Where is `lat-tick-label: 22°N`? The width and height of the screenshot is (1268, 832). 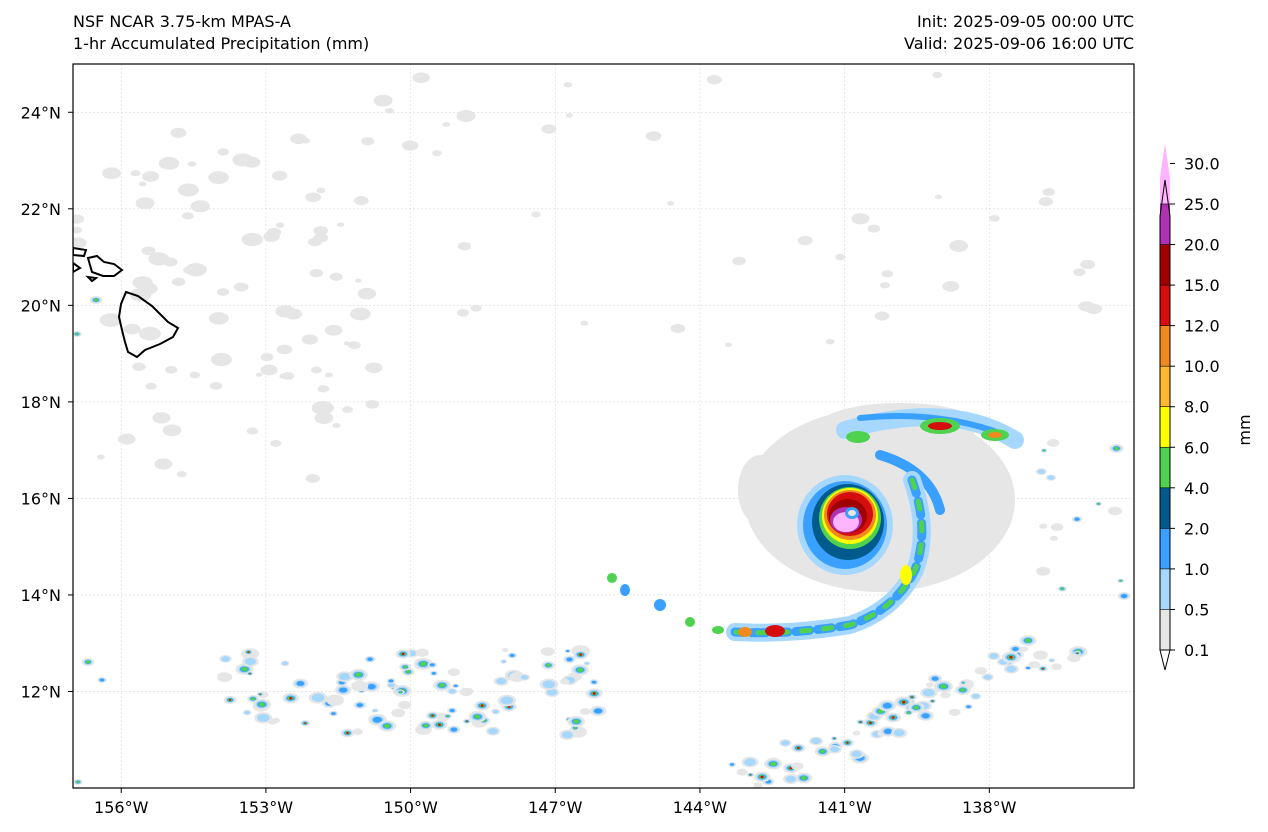 lat-tick-label: 22°N is located at coordinates (41, 209).